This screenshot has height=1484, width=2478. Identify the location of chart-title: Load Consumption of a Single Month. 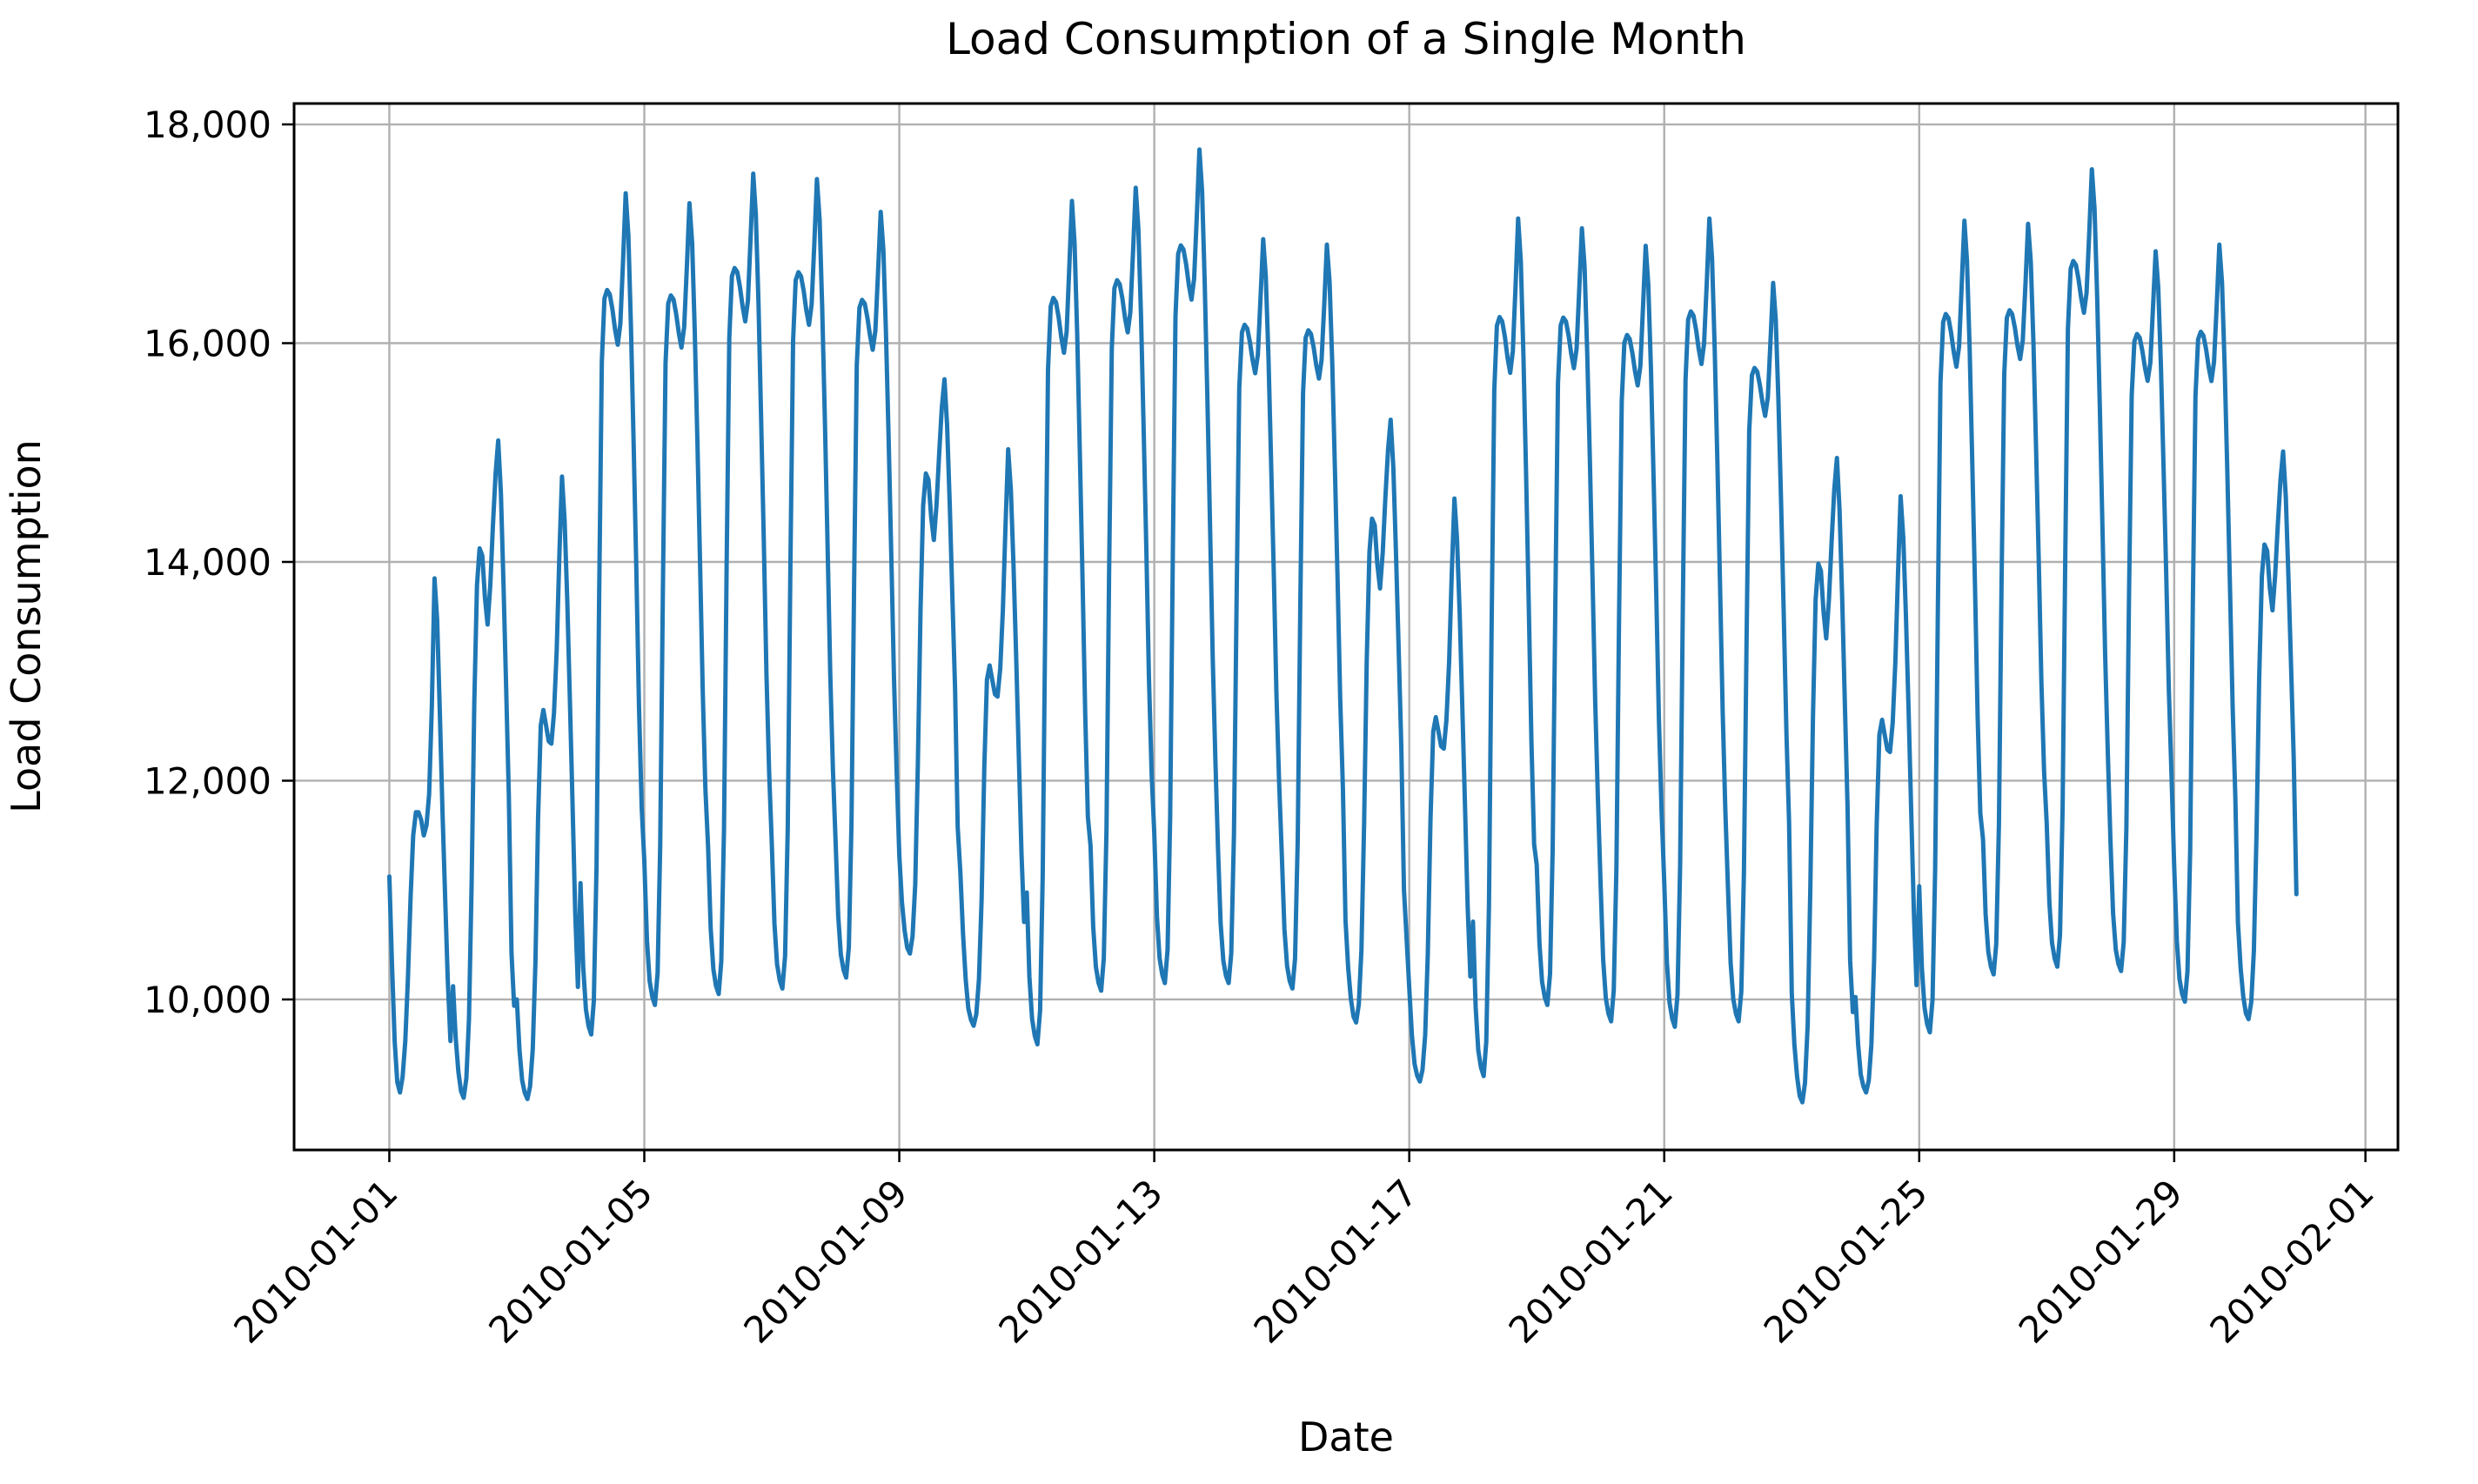
(1346, 39).